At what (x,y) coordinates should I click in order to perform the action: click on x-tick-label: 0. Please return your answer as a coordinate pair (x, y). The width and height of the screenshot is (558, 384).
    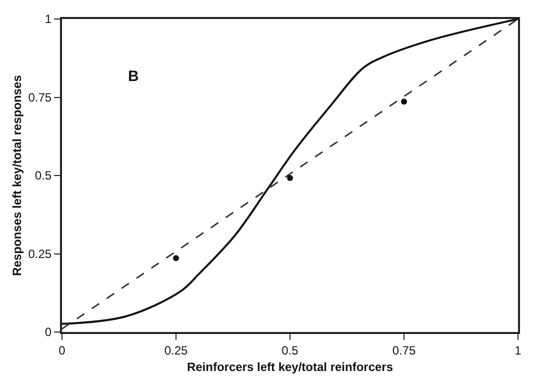
    Looking at the image, I should click on (62, 350).